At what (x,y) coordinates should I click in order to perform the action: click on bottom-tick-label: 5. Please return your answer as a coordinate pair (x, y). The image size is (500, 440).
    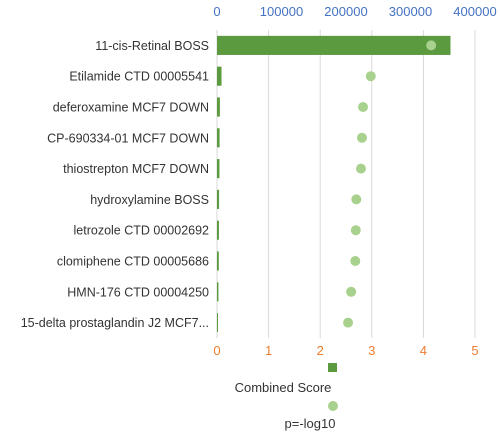
    Looking at the image, I should click on (474, 350).